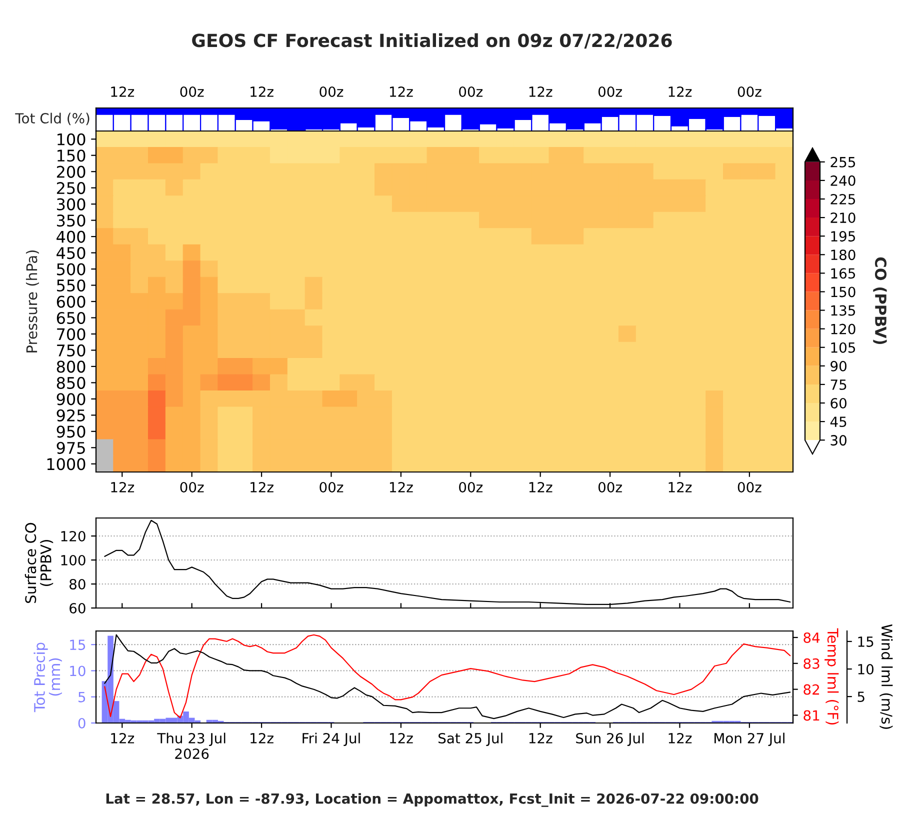 The height and width of the screenshot is (819, 918). I want to click on y-tick-label: 15, so click(78, 645).